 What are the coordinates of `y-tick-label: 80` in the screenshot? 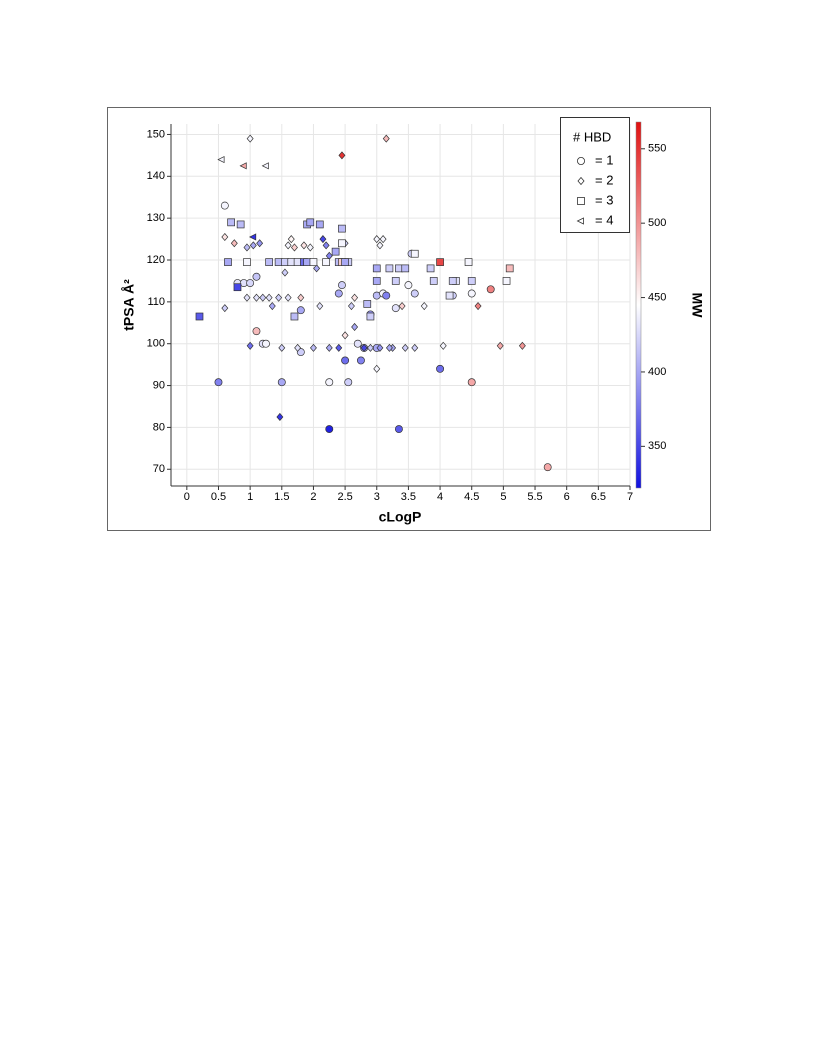 It's located at (159, 427).